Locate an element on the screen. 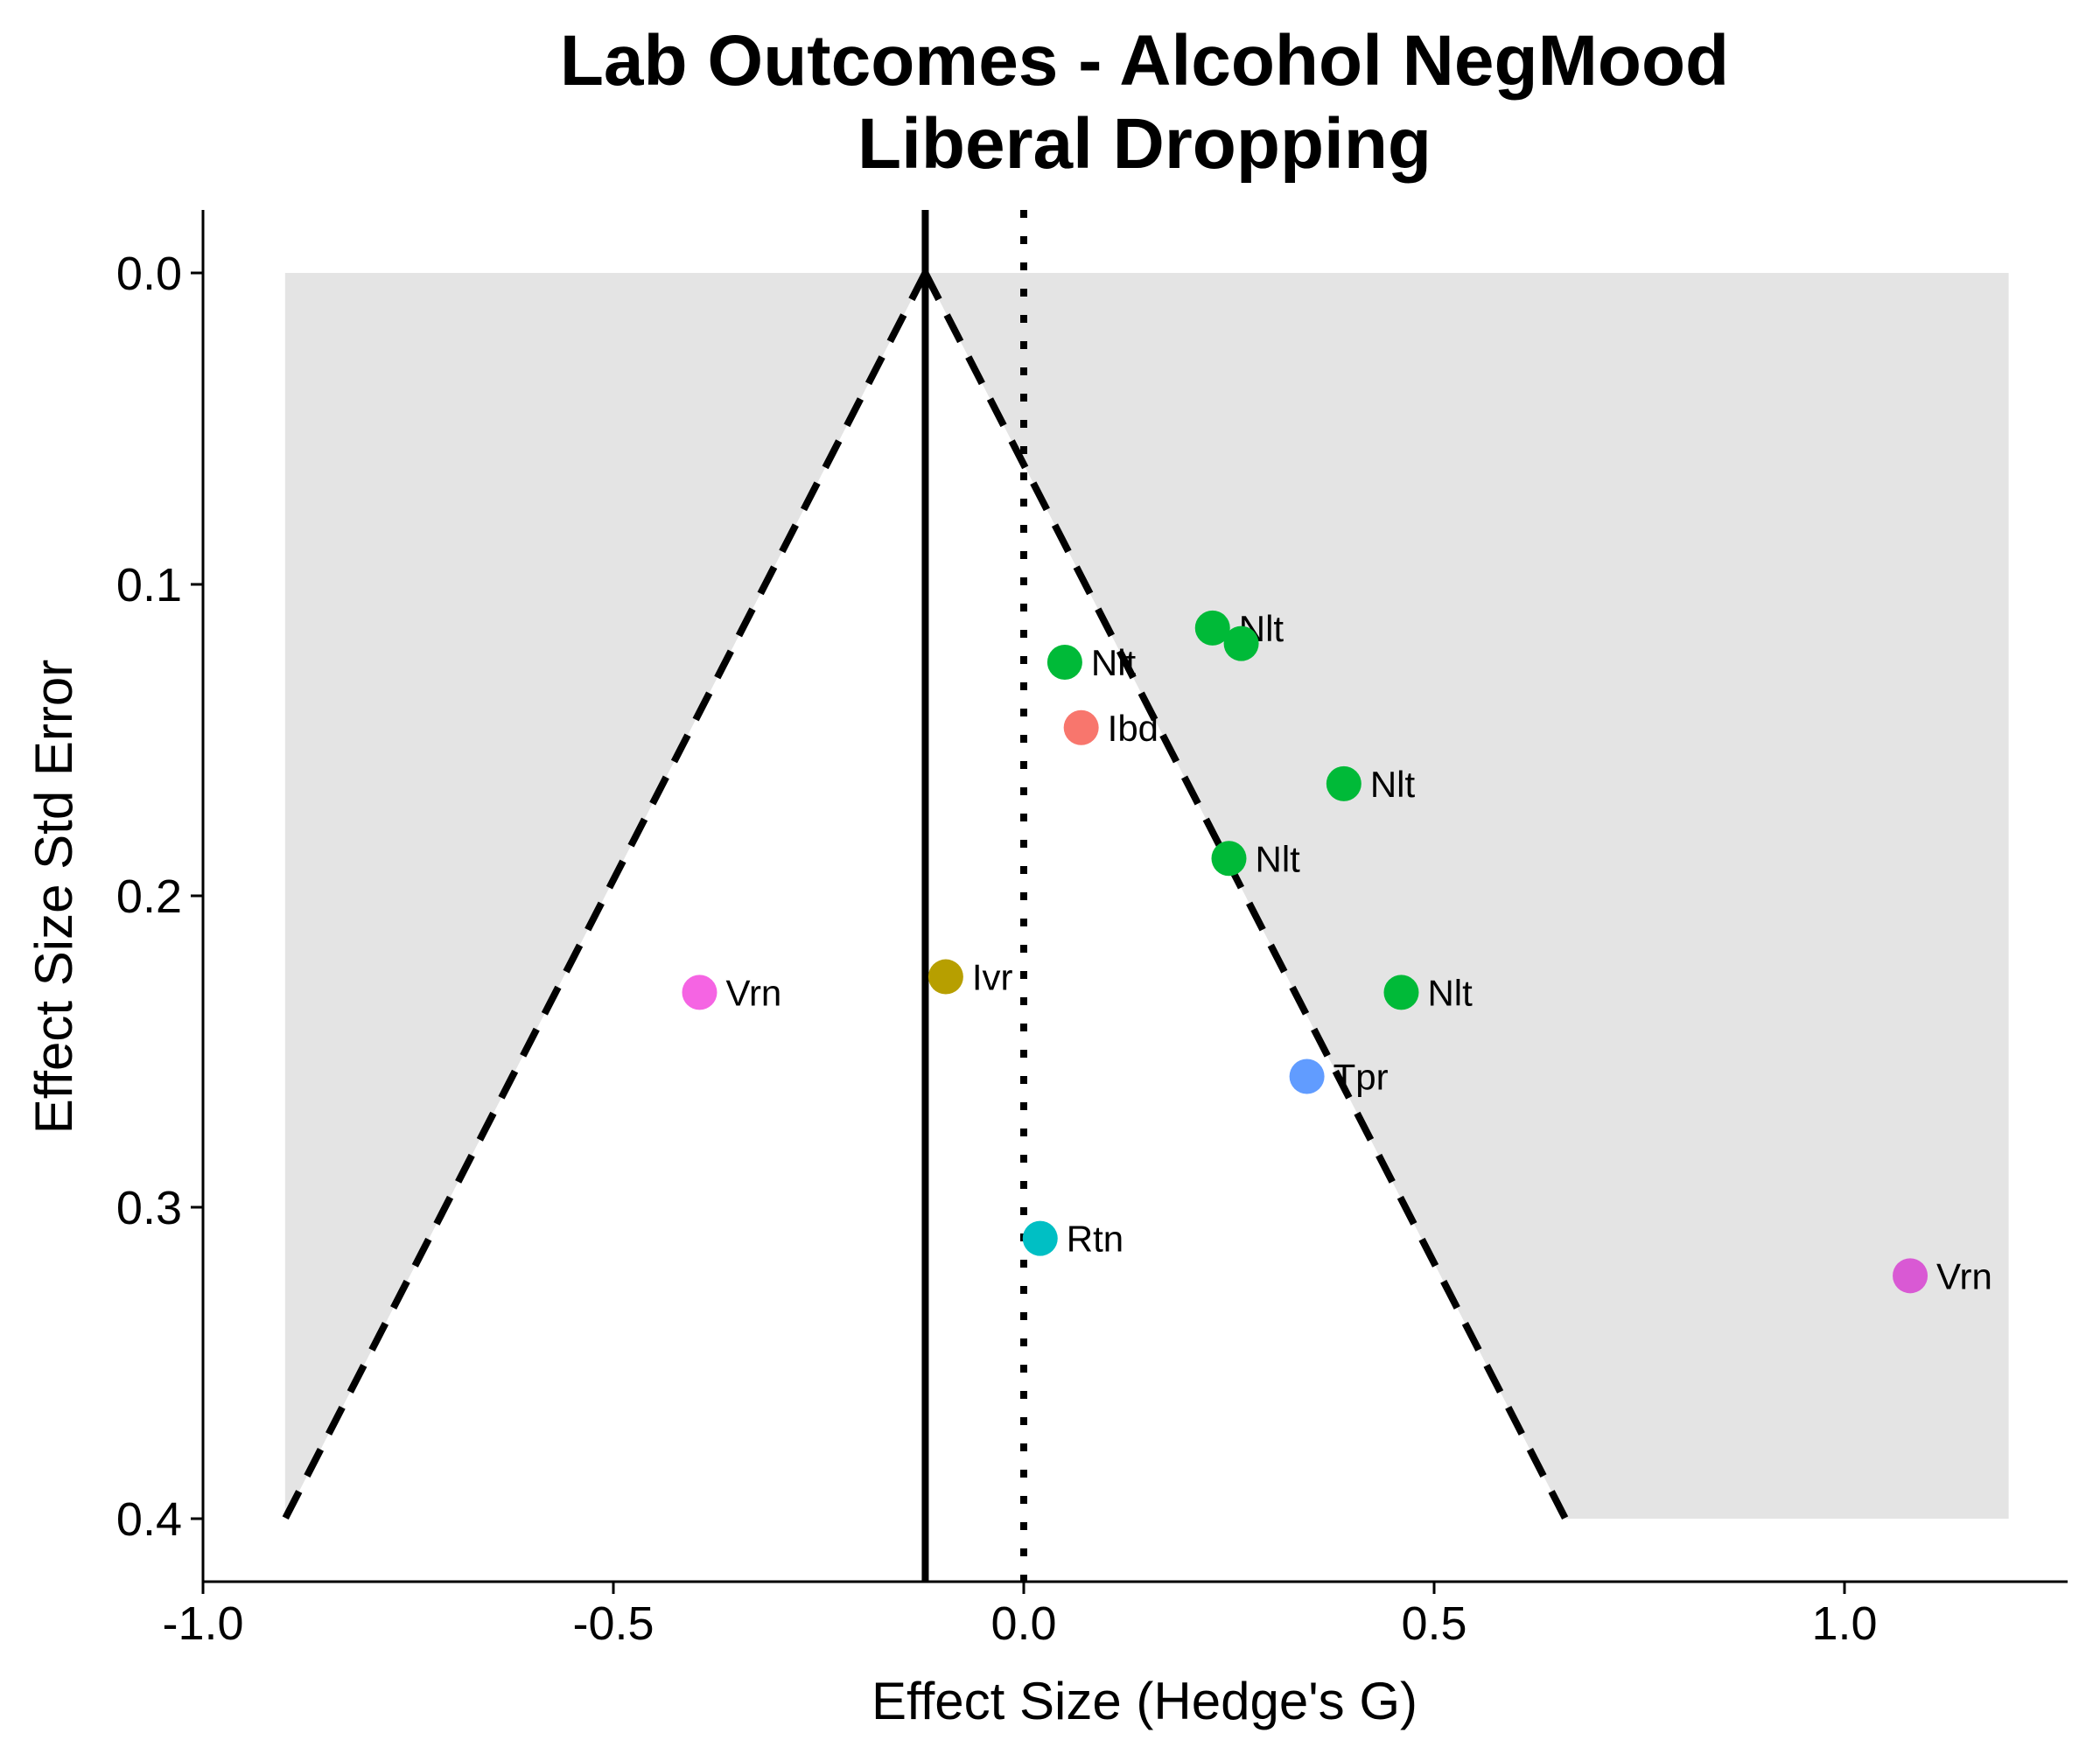 Image resolution: width=2100 pixels, height=1754 pixels. y-tick-label: 0.3 is located at coordinates (149, 1208).